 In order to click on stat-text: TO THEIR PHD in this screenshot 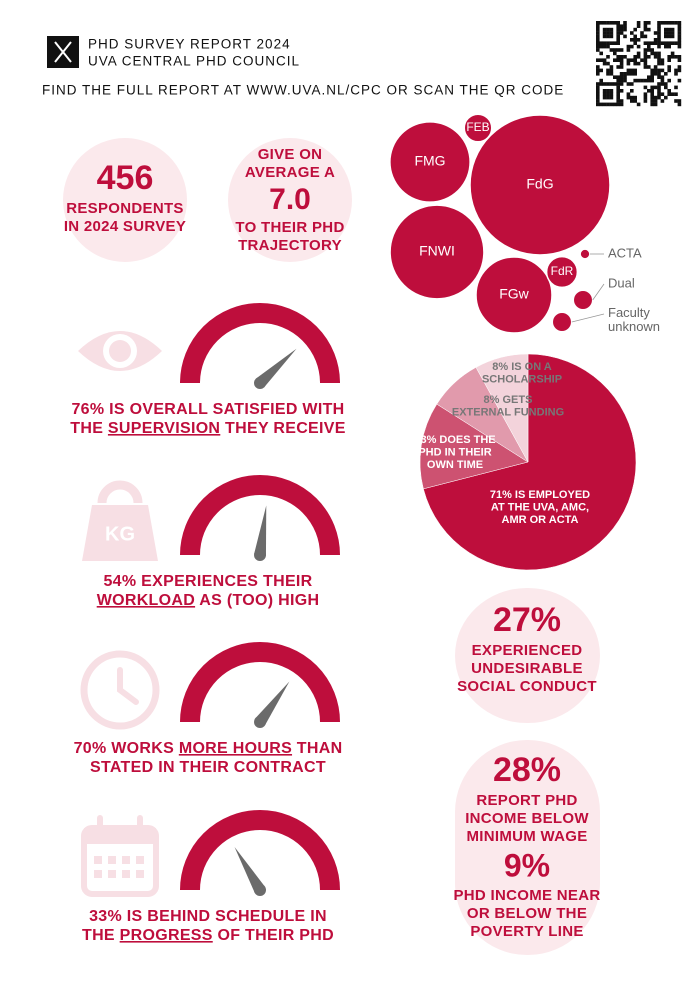, I will do `click(289, 227)`.